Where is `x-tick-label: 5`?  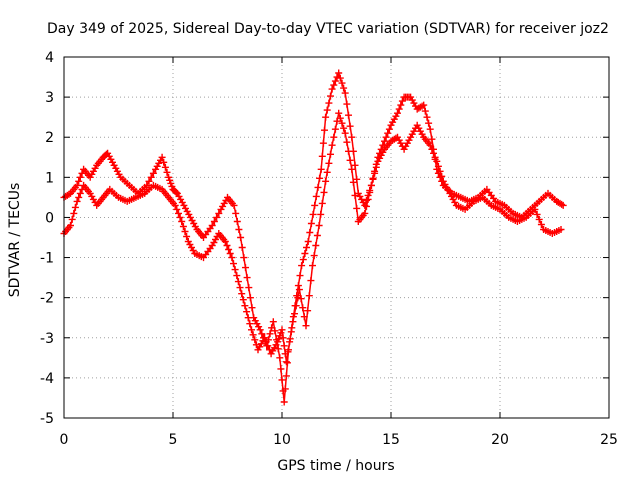
x-tick-label: 5 is located at coordinates (173, 440).